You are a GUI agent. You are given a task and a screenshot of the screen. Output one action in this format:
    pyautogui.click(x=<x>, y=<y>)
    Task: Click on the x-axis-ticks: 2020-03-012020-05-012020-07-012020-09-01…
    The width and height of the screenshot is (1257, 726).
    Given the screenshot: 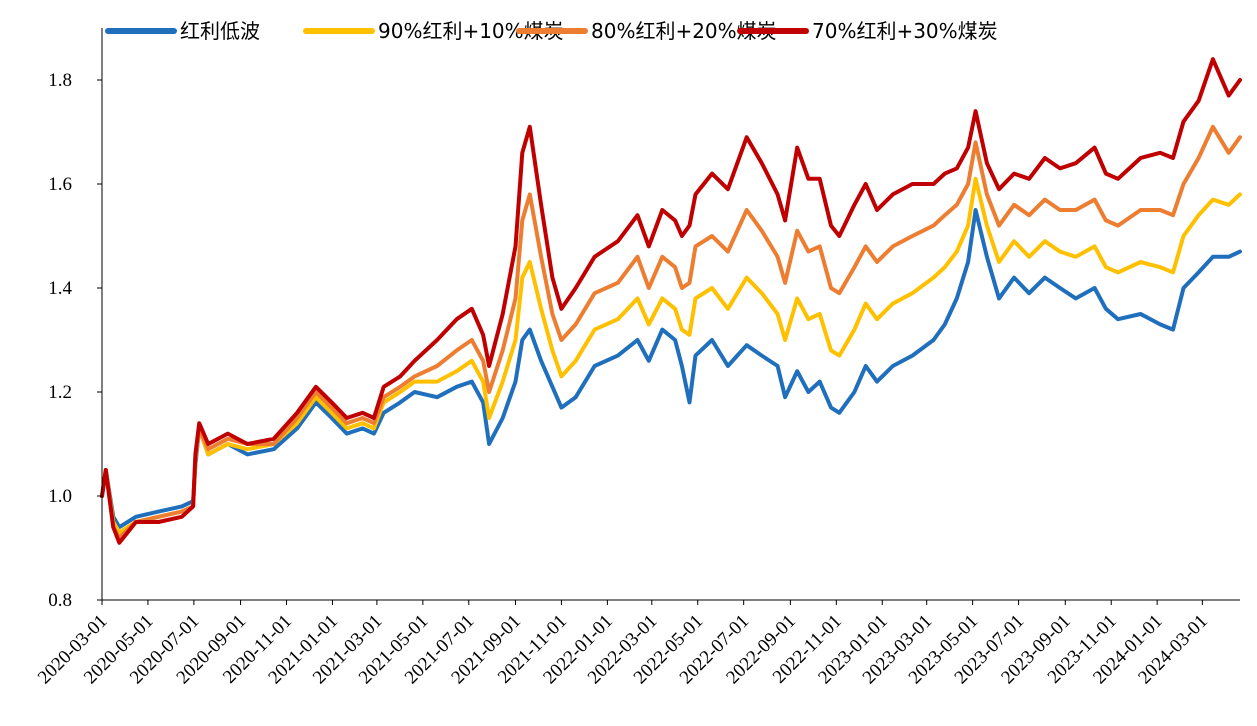 What is the action you would take?
    pyautogui.click(x=623, y=644)
    